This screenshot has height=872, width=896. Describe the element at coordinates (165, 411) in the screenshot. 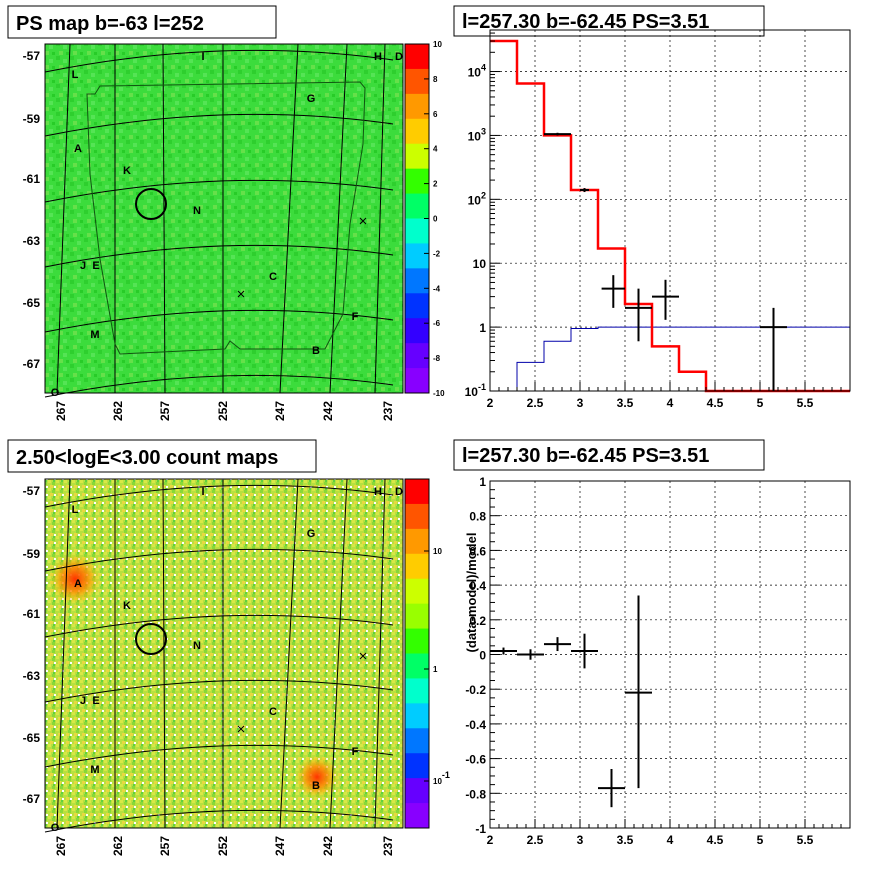

I see `x-tick-label: 257` at that location.